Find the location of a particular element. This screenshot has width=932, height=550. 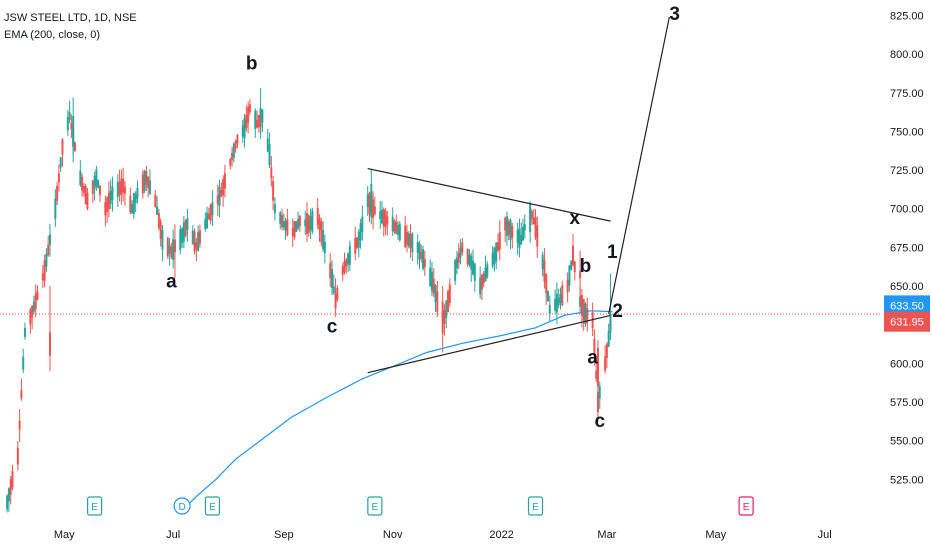

trendline is located at coordinates (489, 194).